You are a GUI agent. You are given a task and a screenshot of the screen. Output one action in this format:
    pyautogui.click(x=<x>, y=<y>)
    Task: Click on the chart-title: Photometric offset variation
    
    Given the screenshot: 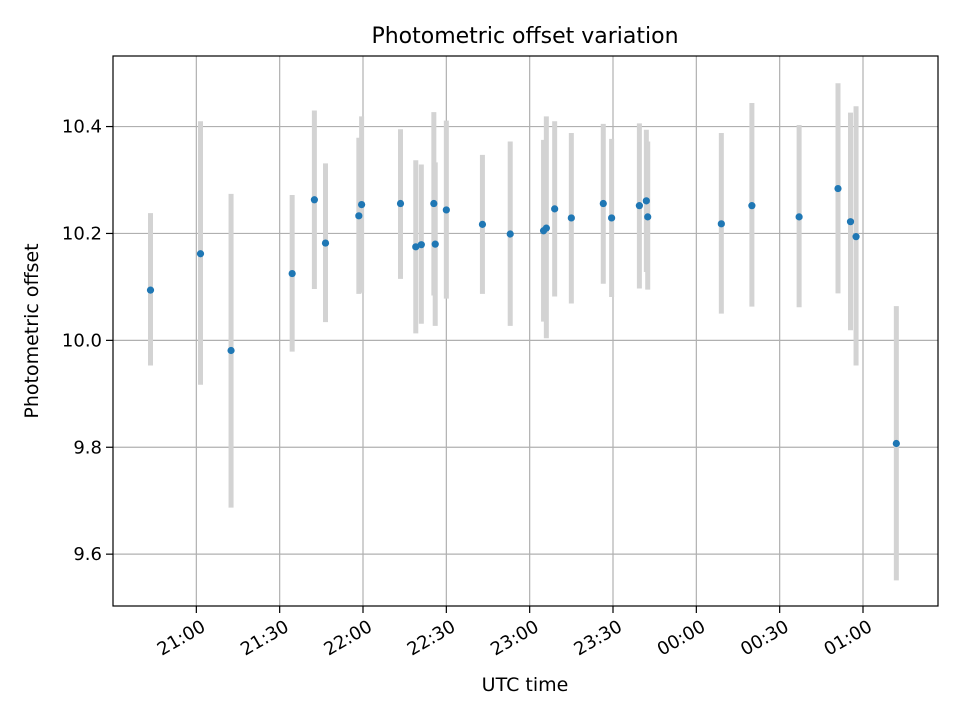 What is the action you would take?
    pyautogui.click(x=524, y=36)
    